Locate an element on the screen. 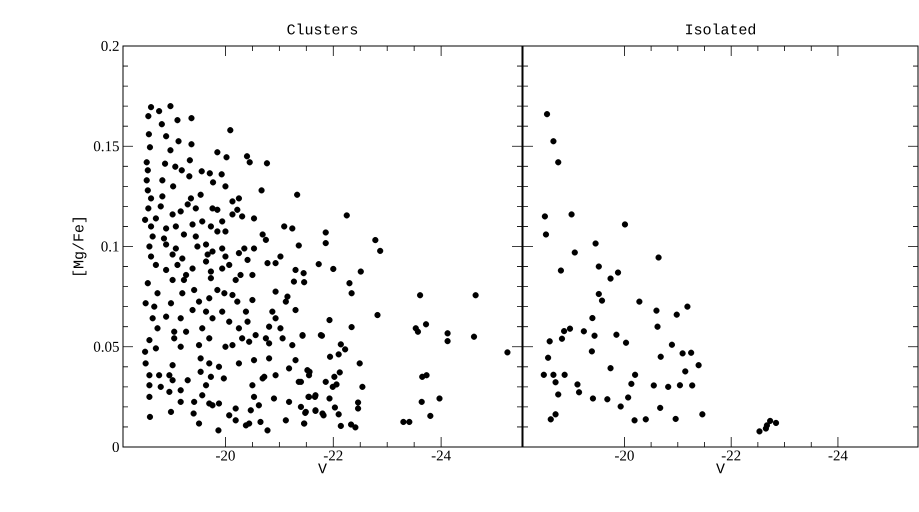  y-axis-title: [Mg/Fe] is located at coordinates (79, 246).